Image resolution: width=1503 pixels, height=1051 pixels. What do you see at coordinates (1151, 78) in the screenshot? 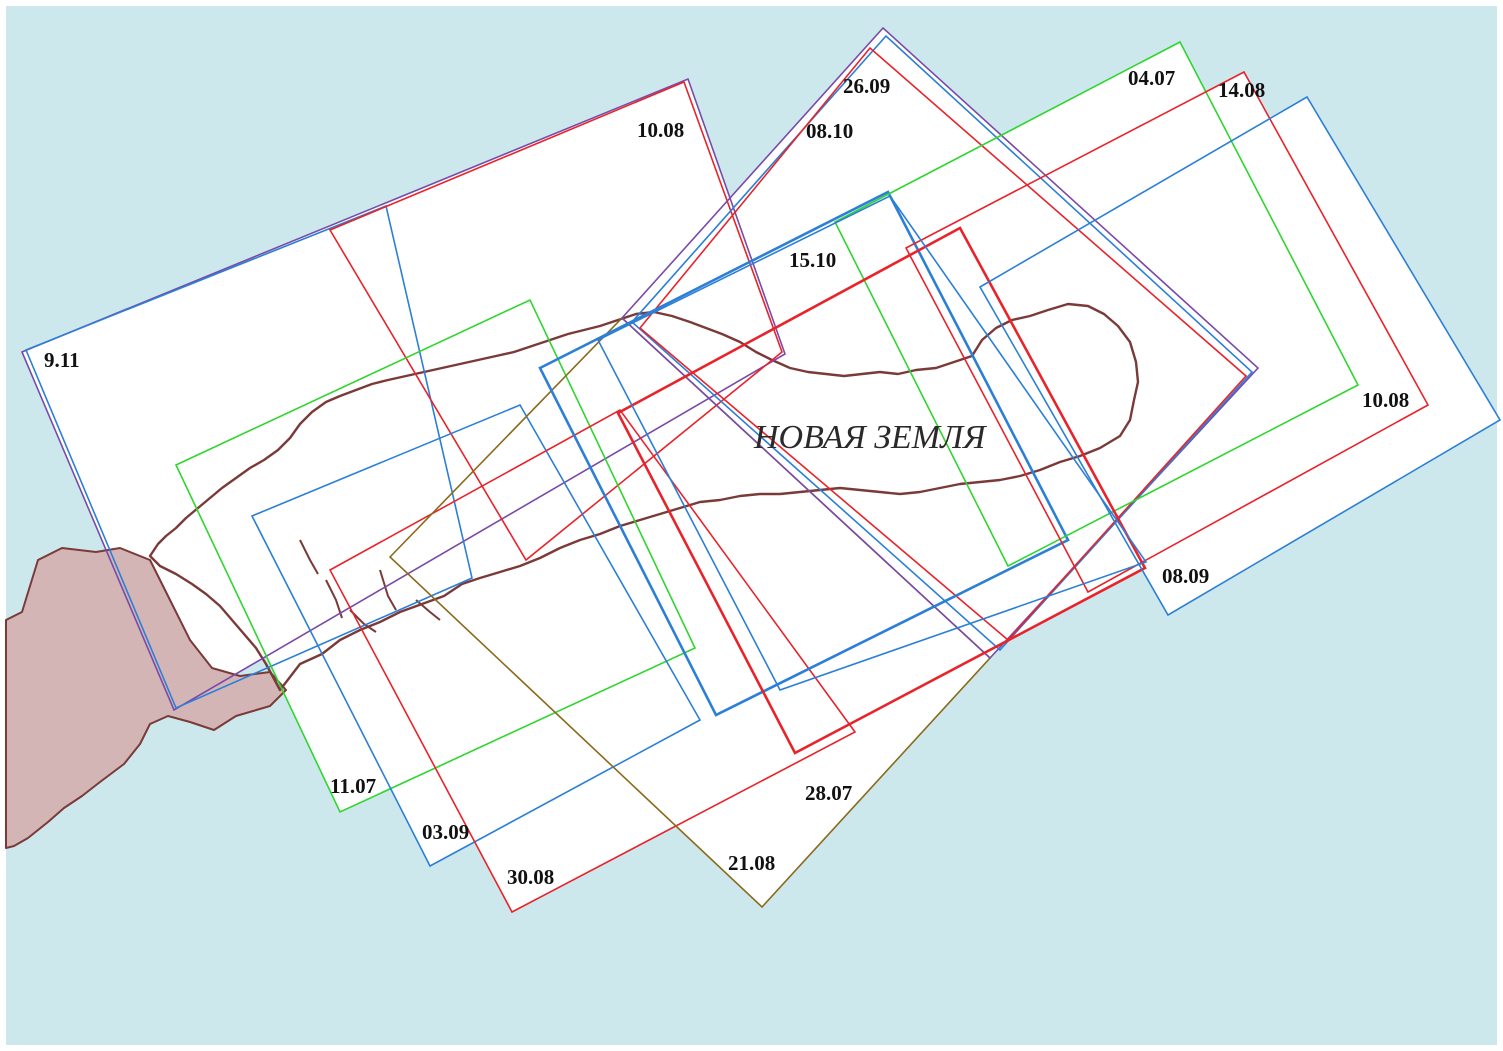
I see `date-label-0407: 04.07` at bounding box center [1151, 78].